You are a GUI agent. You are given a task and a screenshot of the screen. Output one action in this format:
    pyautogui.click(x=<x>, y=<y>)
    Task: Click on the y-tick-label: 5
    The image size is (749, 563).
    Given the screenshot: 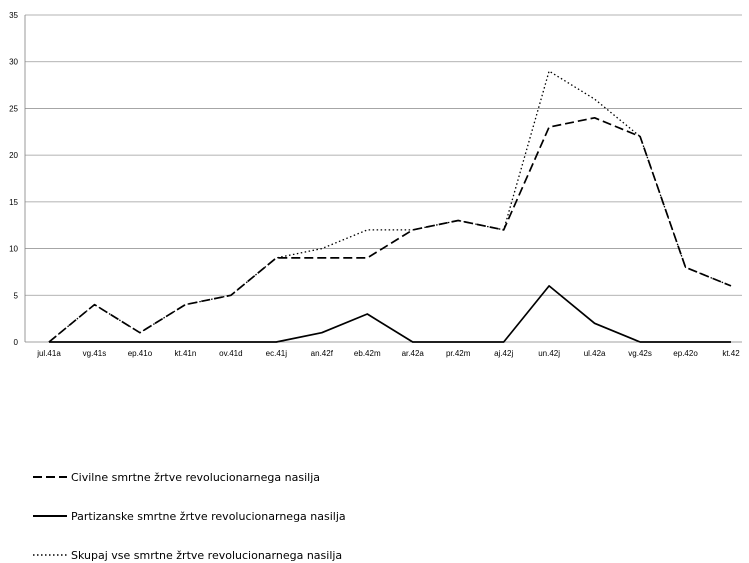 What is the action you would take?
    pyautogui.click(x=16, y=295)
    